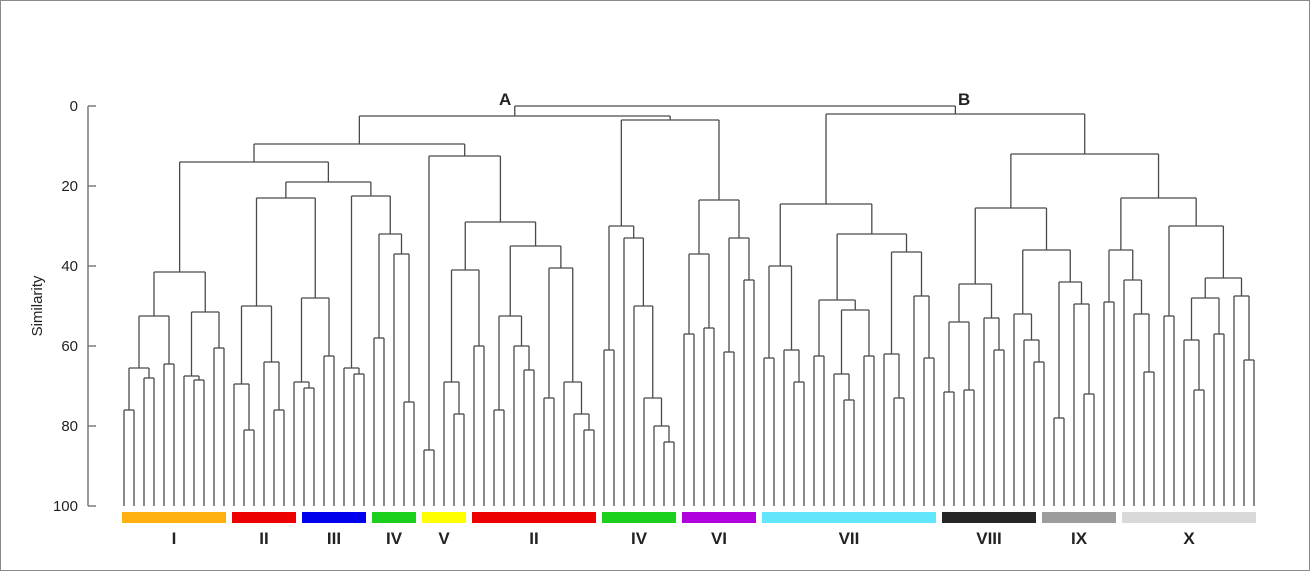  Describe the element at coordinates (74, 106) in the screenshot. I see `tick-label: 0` at that location.